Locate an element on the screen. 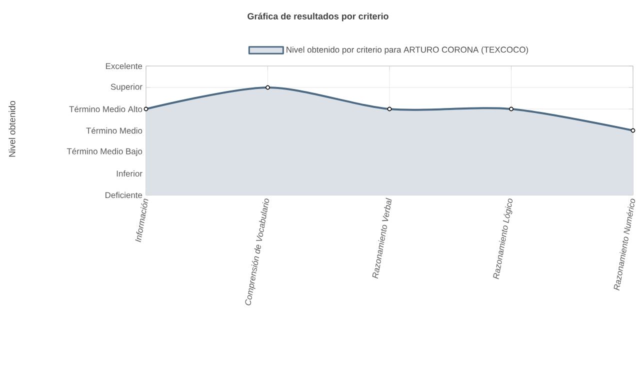 The width and height of the screenshot is (637, 389). text: Deficiente is located at coordinates (124, 195).